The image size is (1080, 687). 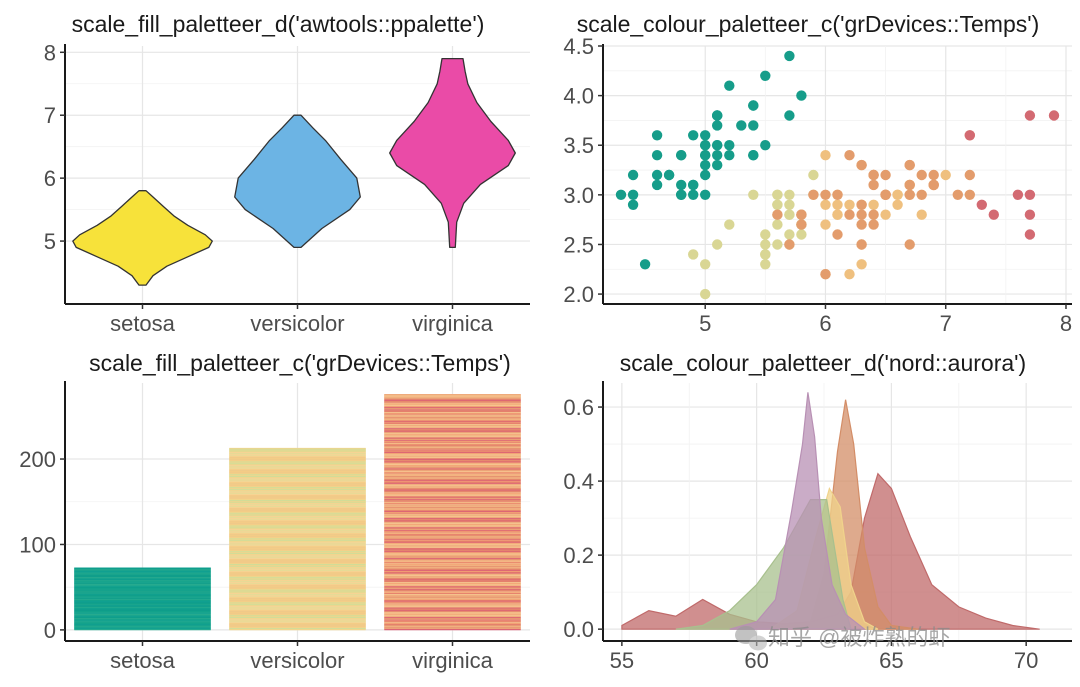 I want to click on violin-setosa, so click(x=142, y=238).